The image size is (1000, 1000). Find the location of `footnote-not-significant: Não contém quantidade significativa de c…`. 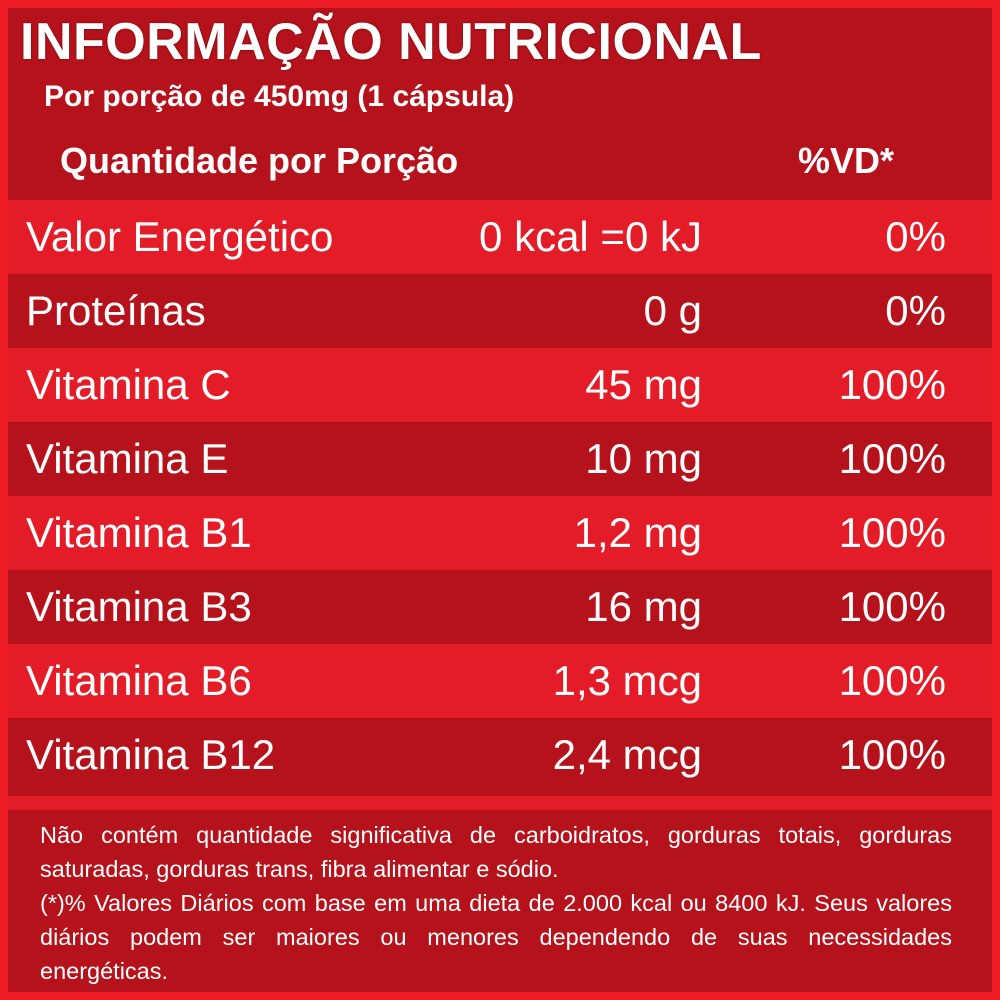

footnote-not-significant: Não contém quantidade significativa de c… is located at coordinates (496, 852).